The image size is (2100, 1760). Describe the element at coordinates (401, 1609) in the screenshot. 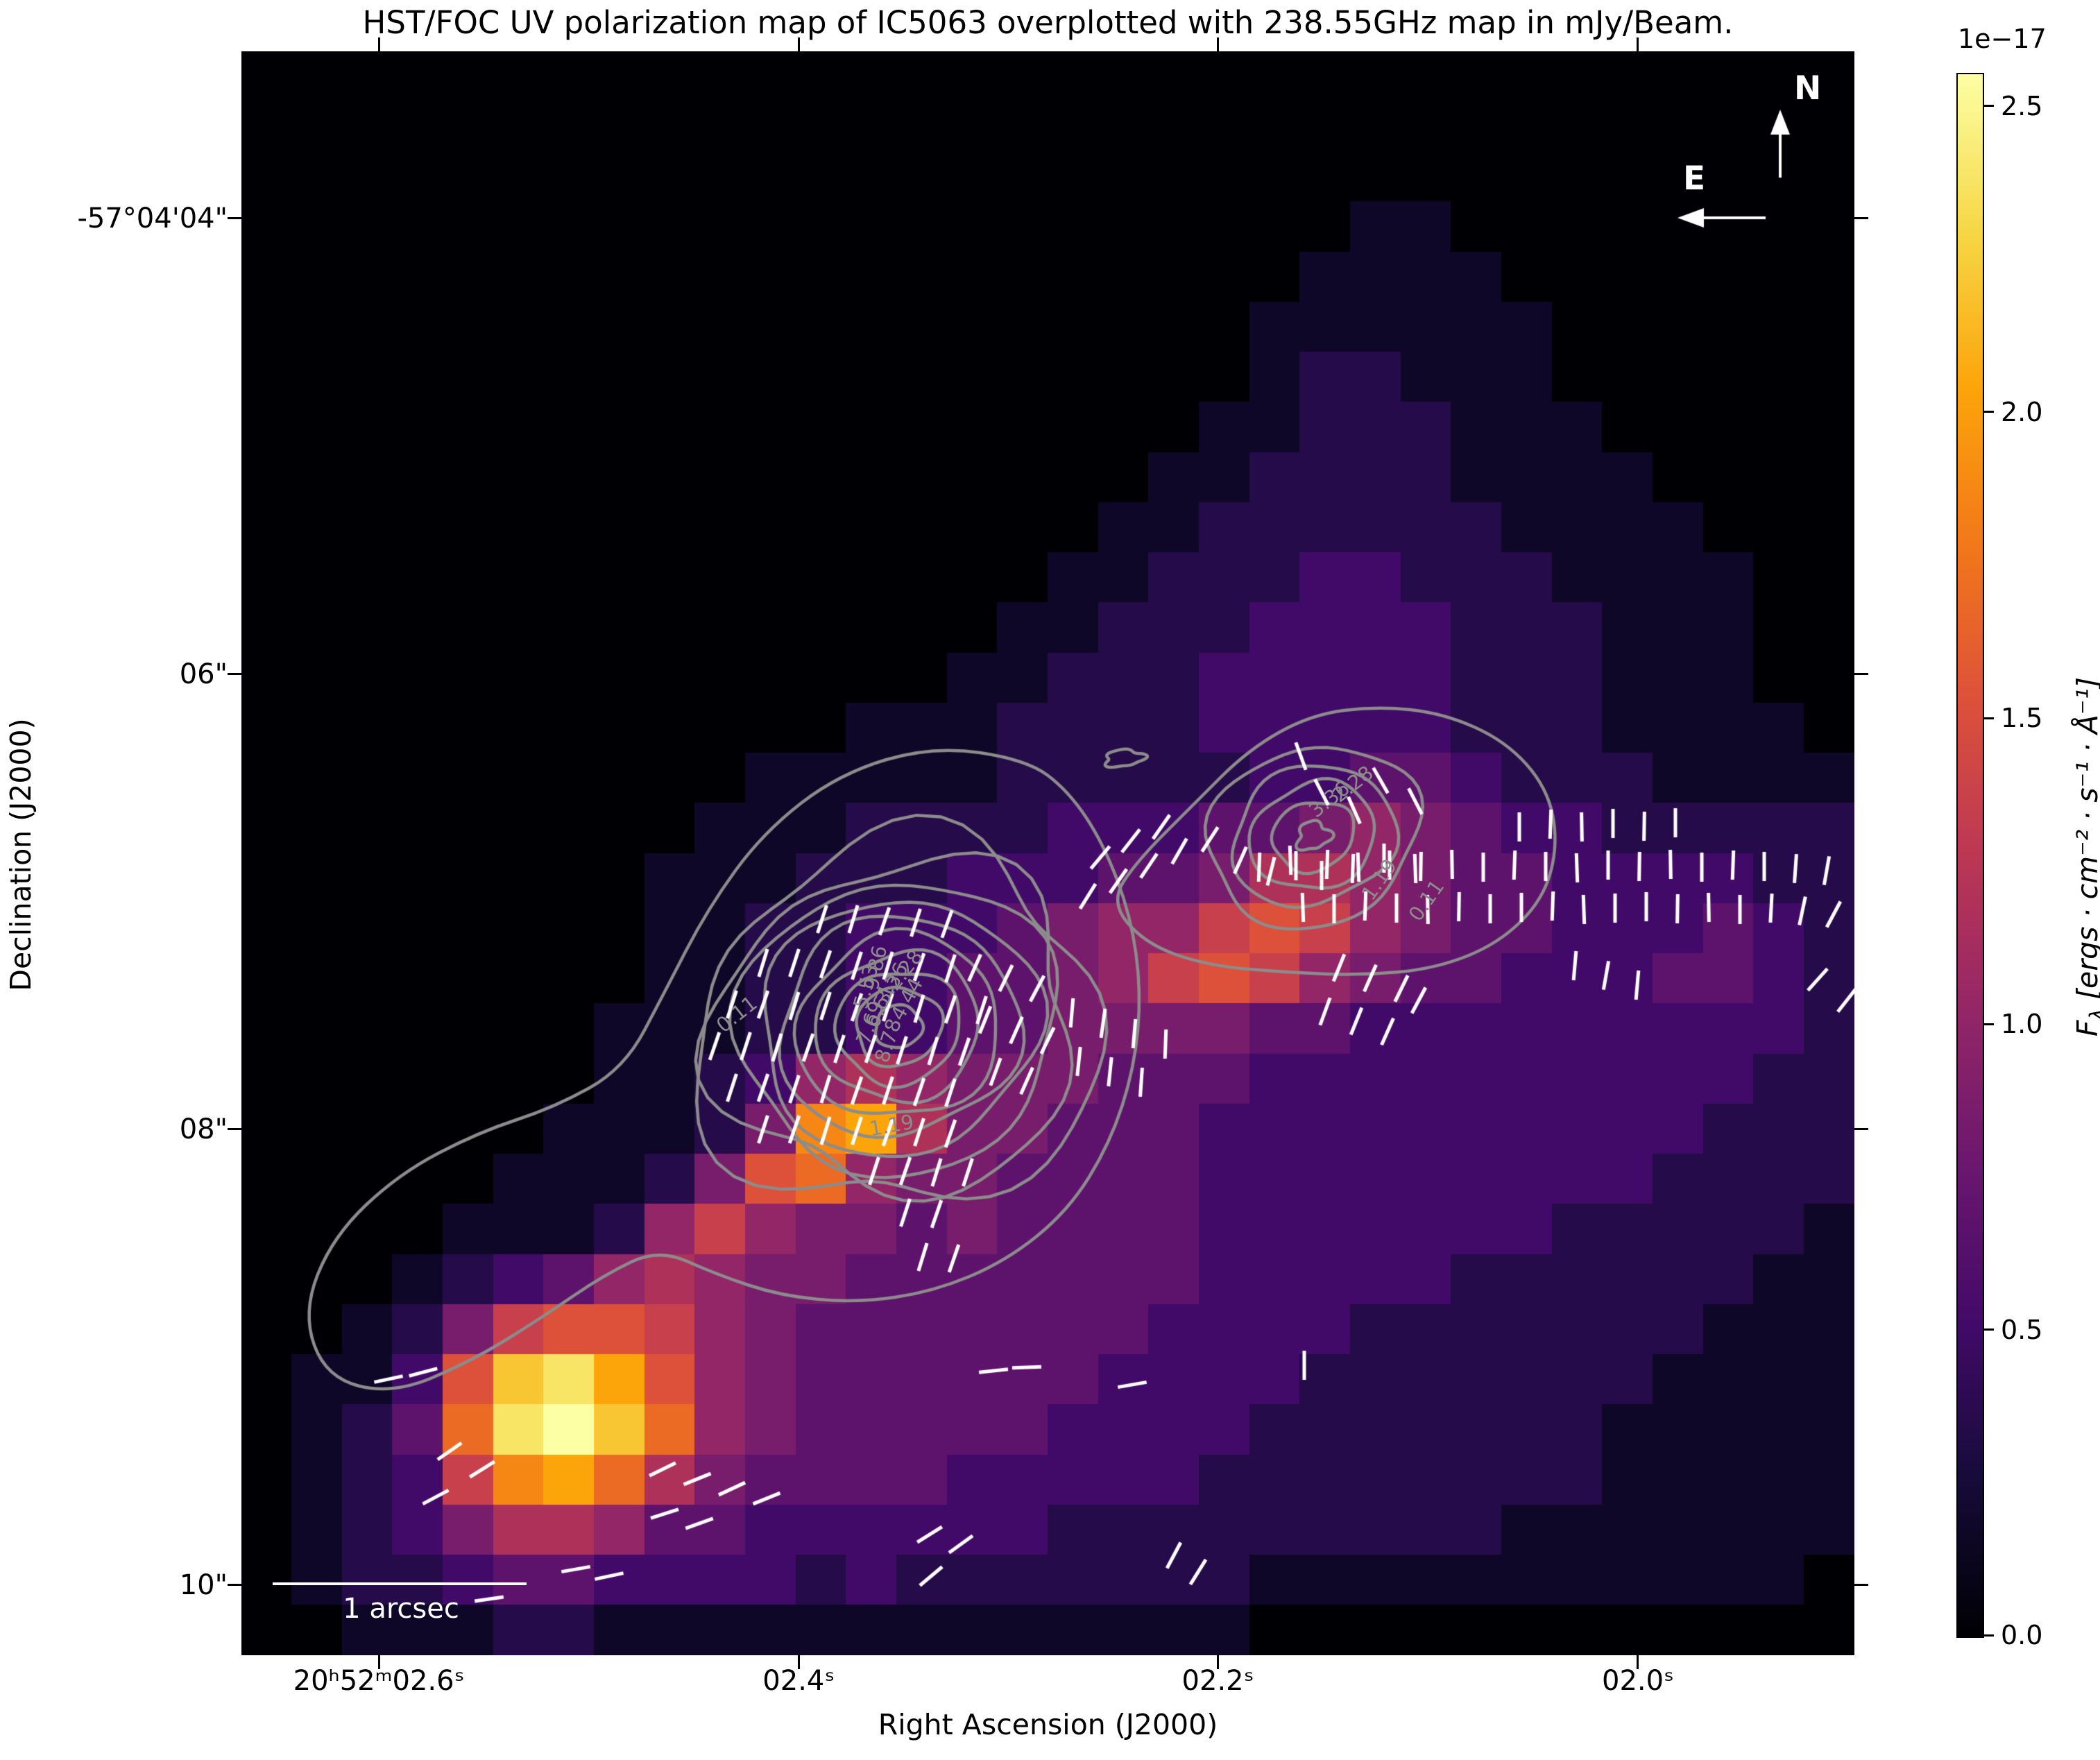

I see `scalebar-label: 1 arcsec` at that location.